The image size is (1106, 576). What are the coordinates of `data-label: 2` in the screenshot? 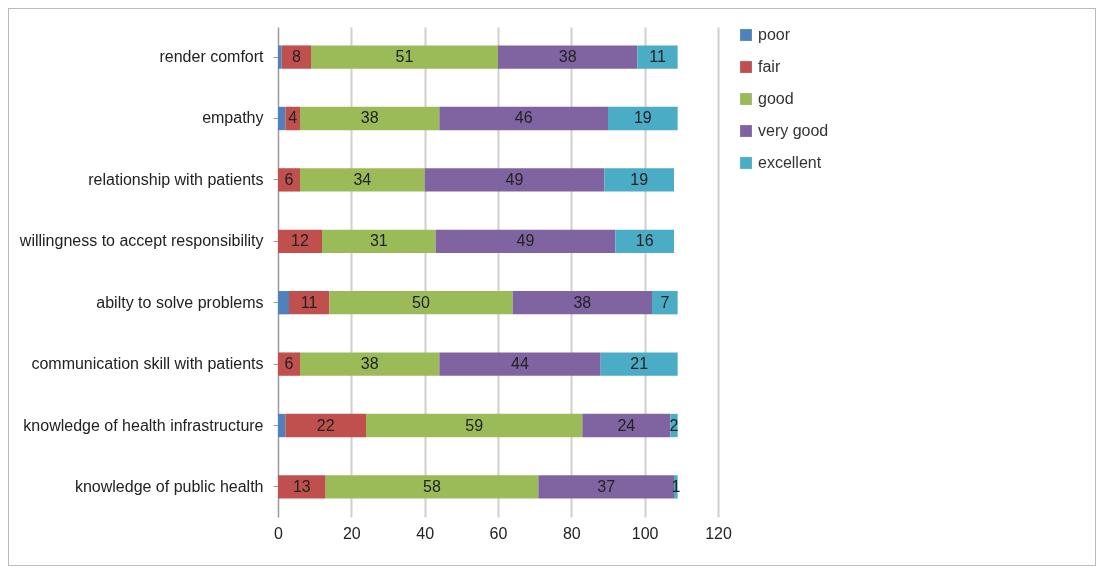 It's located at (674, 425).